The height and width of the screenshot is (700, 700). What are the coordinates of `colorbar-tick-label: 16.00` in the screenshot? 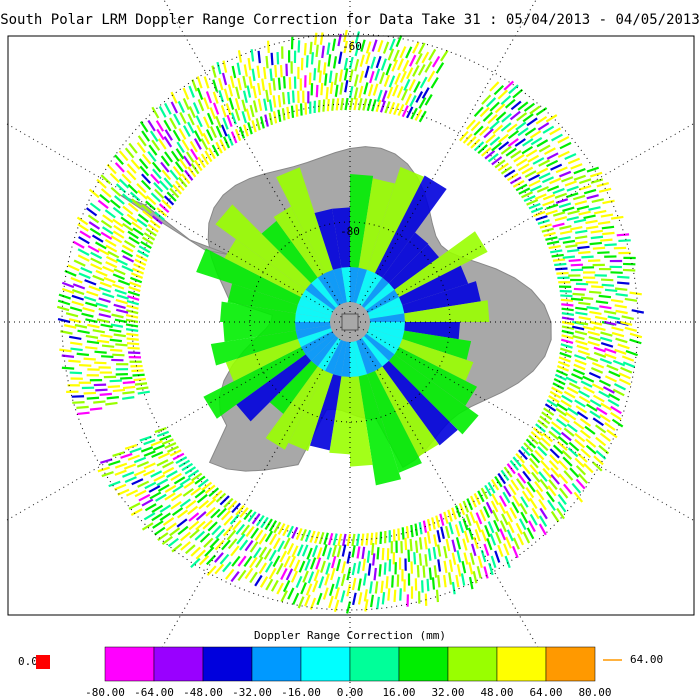 It's located at (398, 692).